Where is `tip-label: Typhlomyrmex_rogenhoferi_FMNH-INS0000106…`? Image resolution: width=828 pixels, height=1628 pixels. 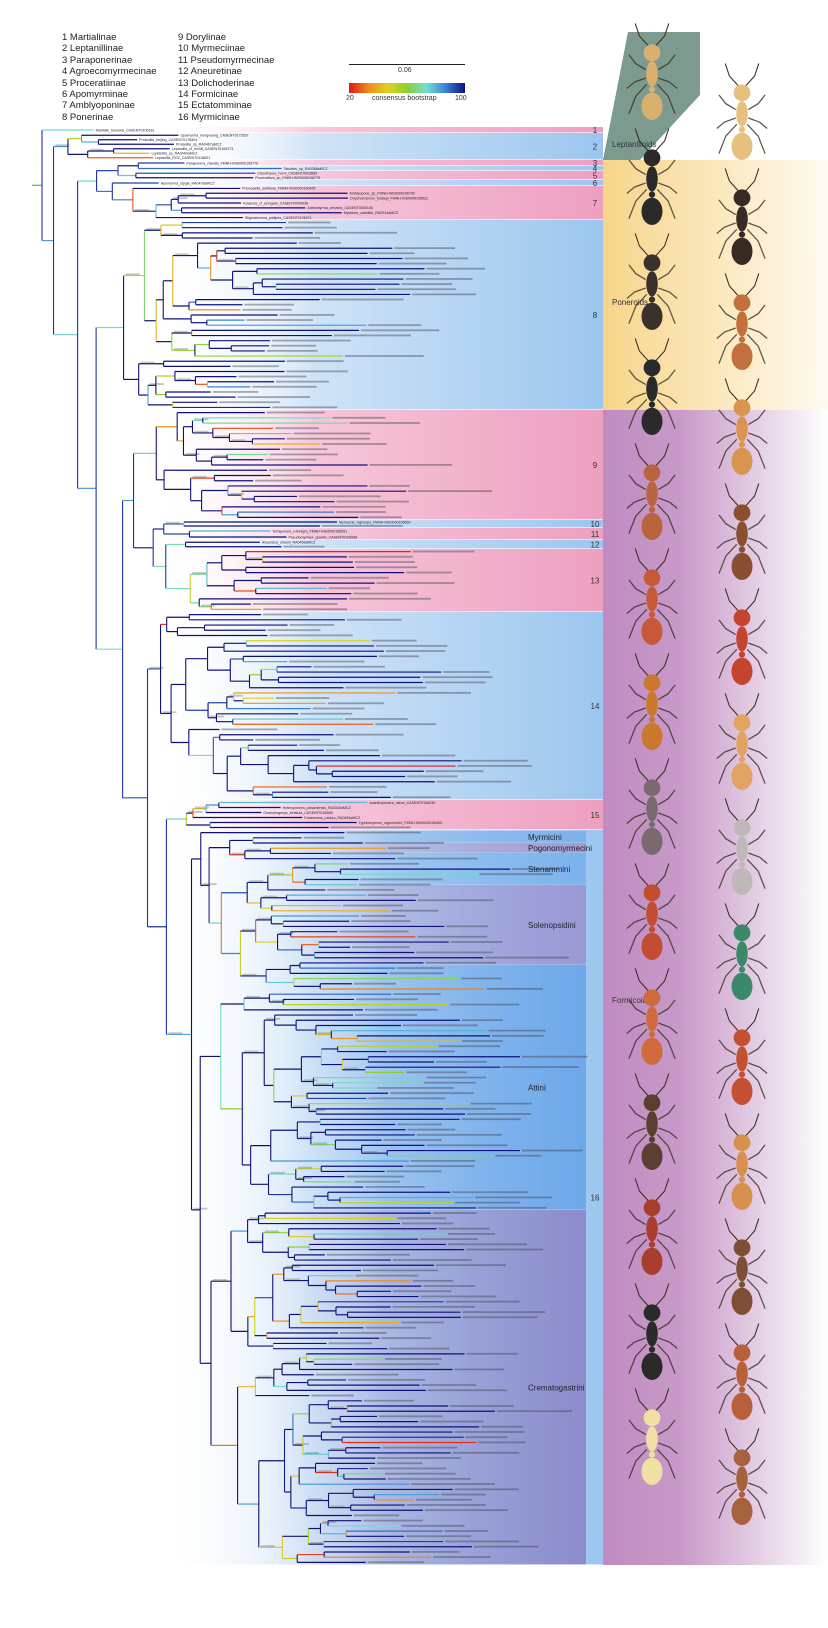
tip-label: Typhlomyrmex_rogenhoferi_FMNH-INS0000106… is located at coordinates (400, 823).